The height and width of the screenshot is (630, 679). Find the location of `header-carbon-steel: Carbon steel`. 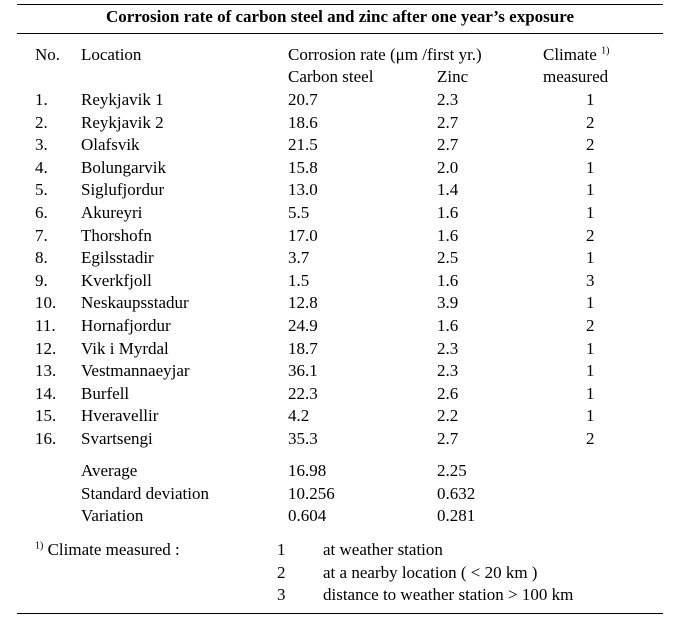

header-carbon-steel: Carbon steel is located at coordinates (331, 76).